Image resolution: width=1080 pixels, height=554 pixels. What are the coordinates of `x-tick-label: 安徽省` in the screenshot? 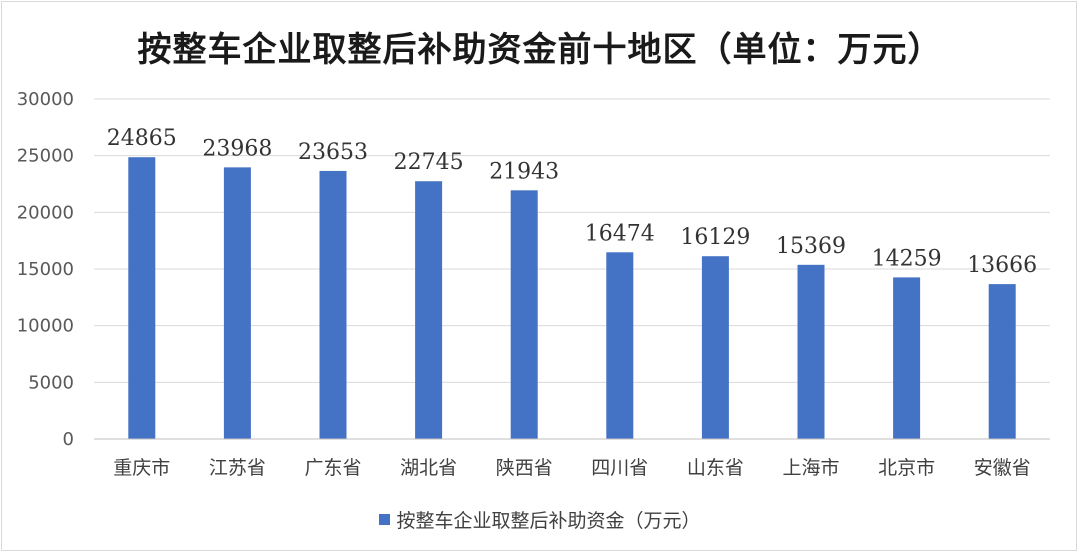 It's located at (1002, 468).